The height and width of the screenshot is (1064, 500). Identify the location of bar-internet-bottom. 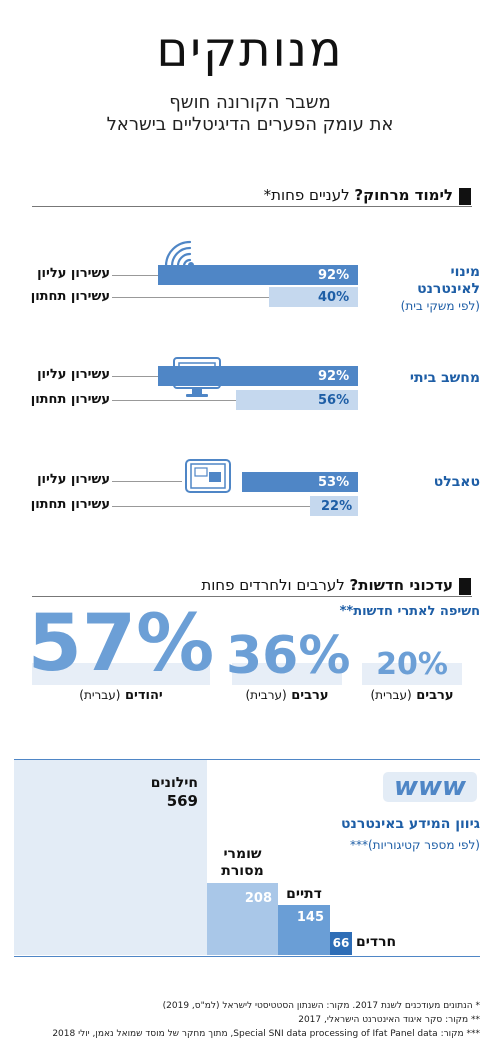
(313, 297).